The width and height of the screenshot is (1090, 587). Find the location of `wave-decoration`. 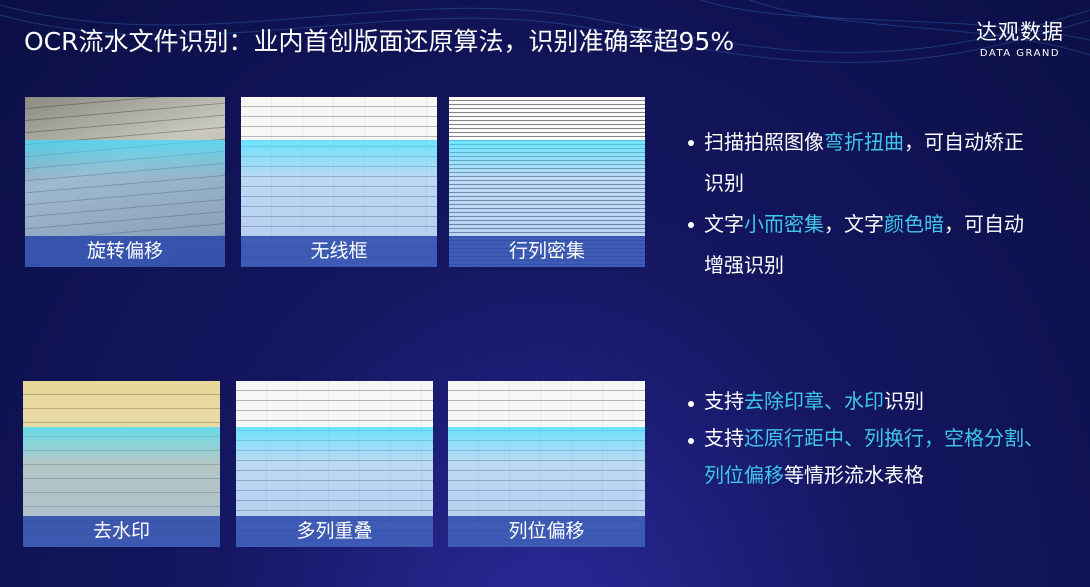

wave-decoration is located at coordinates (545, 31).